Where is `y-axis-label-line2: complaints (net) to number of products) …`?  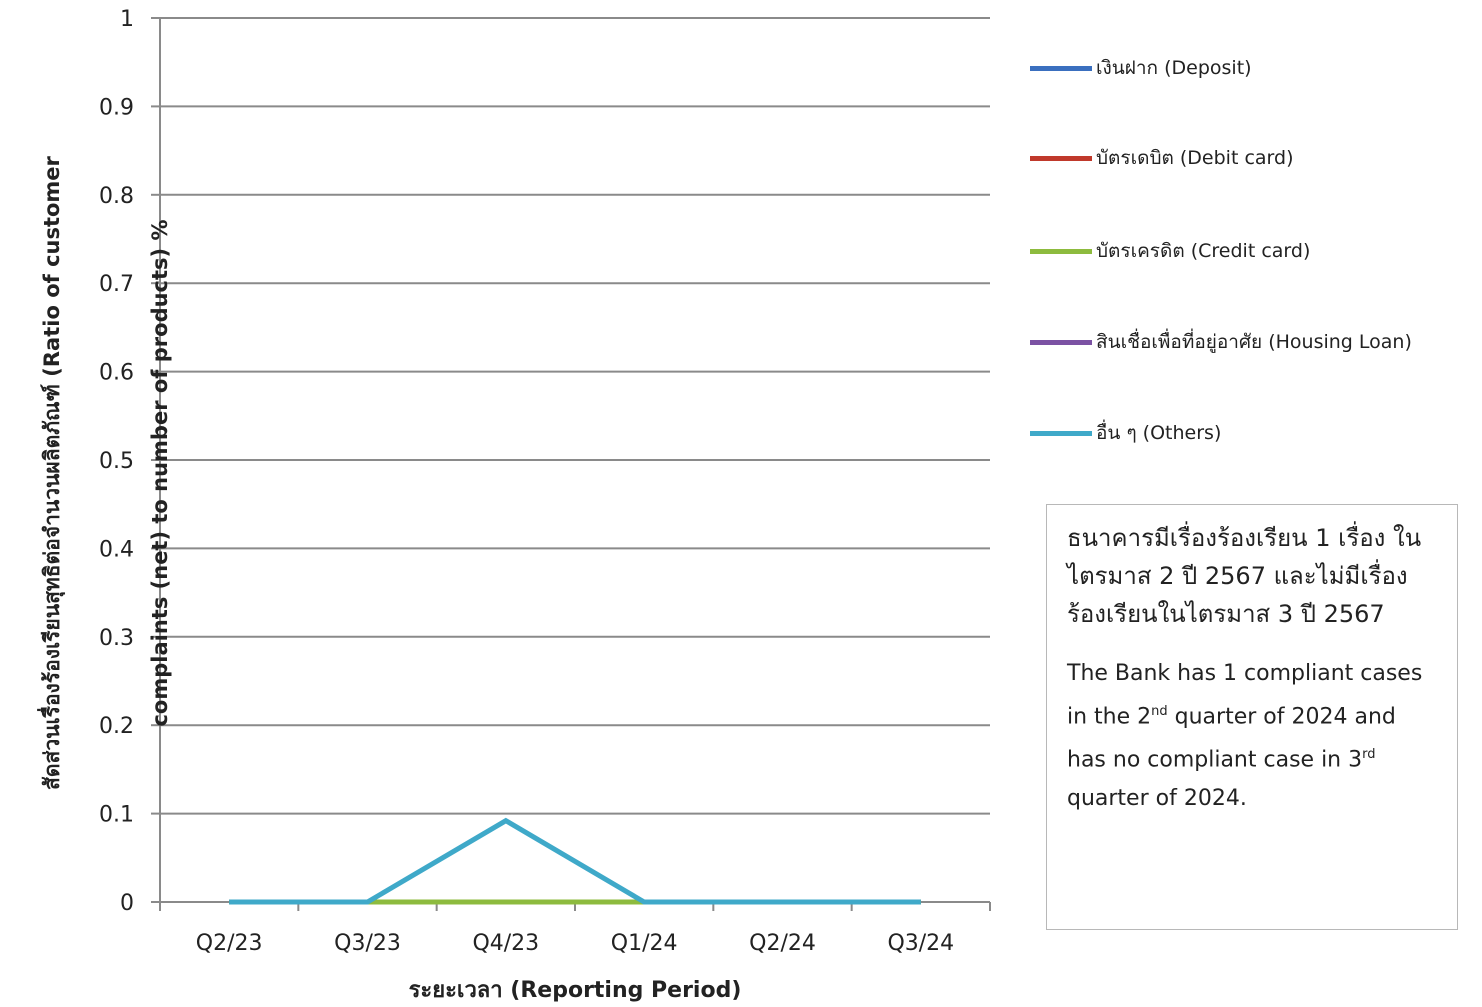 y-axis-label-line2: complaints (net) to number of products) … is located at coordinates (160, 473).